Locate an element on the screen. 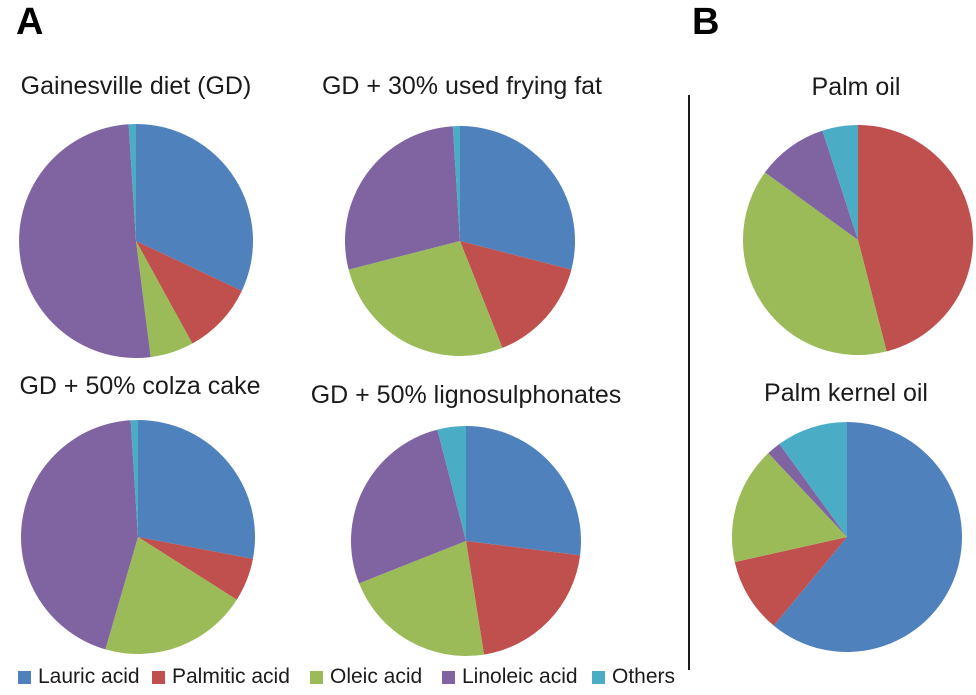 This screenshot has width=976, height=695. pie-title-gd-30-used-frying-fat: GD + 30% used frying fat is located at coordinates (461, 86).